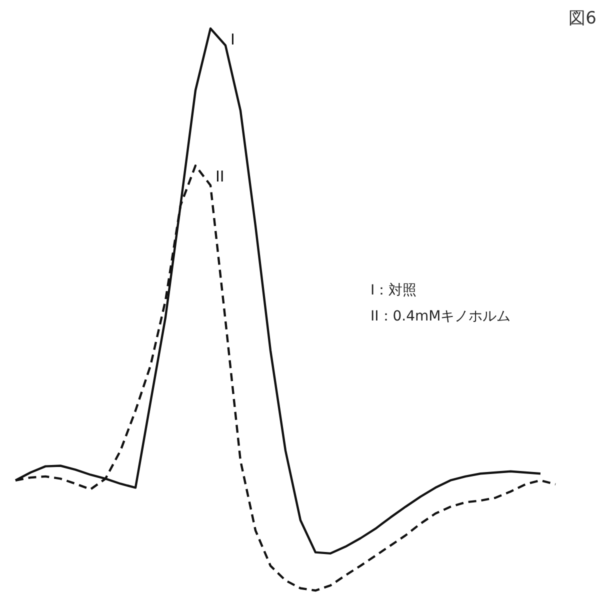 The width and height of the screenshot is (604, 593). What do you see at coordinates (582, 18) in the screenshot?
I see `chart-title: 図6` at bounding box center [582, 18].